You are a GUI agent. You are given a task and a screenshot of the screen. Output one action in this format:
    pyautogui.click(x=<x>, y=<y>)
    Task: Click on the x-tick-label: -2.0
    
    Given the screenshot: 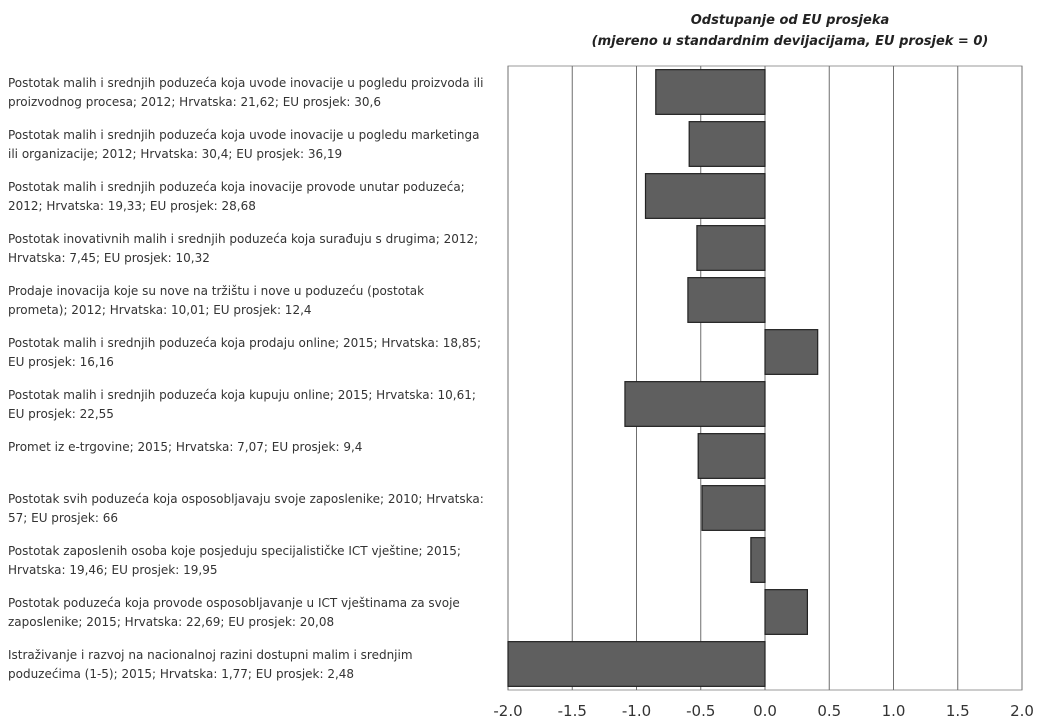 What is the action you would take?
    pyautogui.click(x=507, y=711)
    